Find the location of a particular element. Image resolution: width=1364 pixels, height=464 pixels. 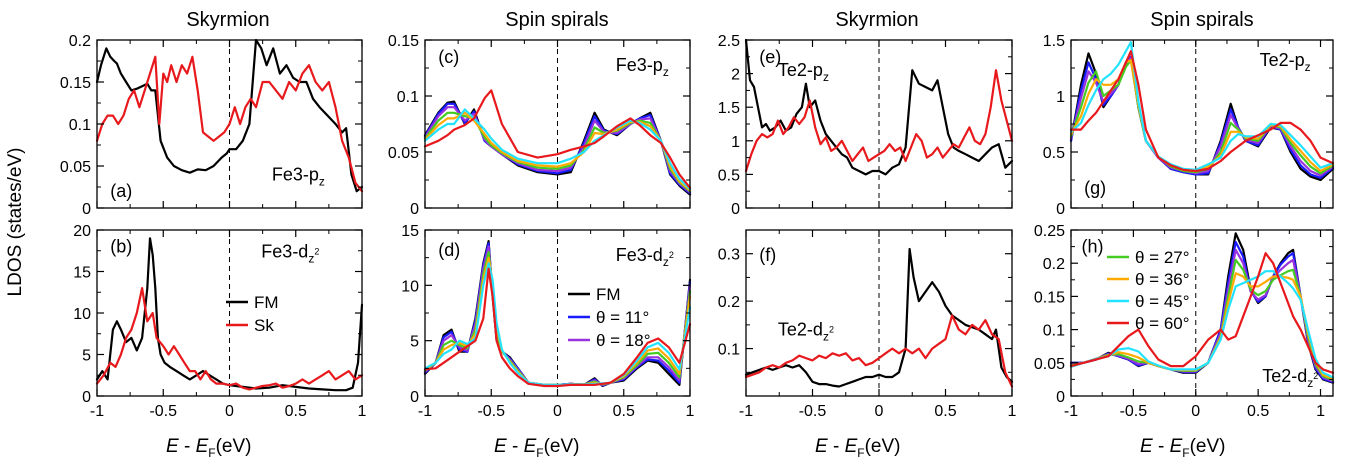

x-axis-label-col1: E - EF(eV) is located at coordinates (209, 448).